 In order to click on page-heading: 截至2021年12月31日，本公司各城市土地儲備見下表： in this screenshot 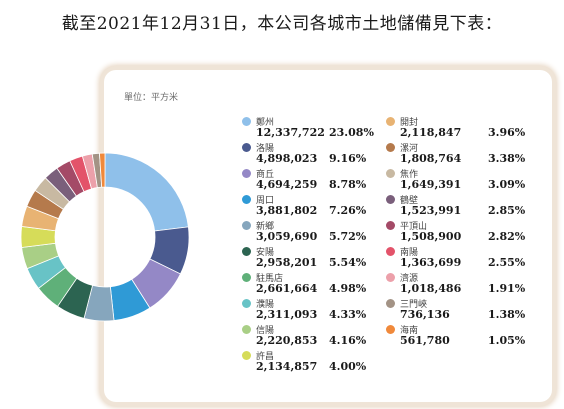, I will do `click(282, 24)`.